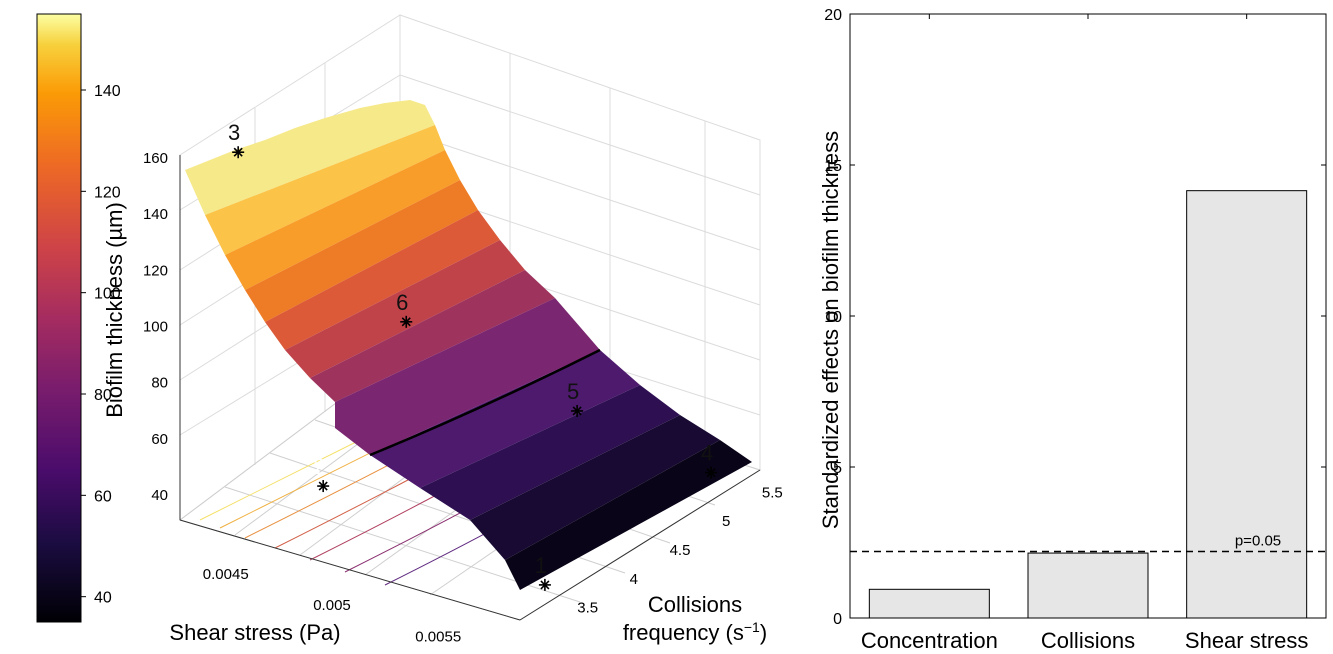  Describe the element at coordinates (1088, 640) in the screenshot. I see `bar-x-label: Collisions` at that location.